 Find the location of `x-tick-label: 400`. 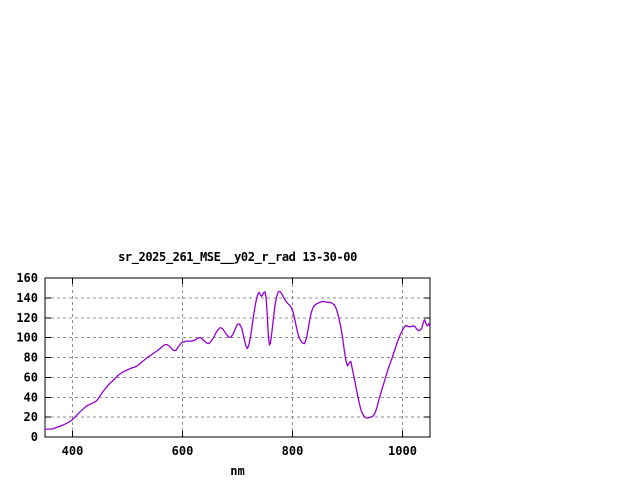

x-tick-label: 400 is located at coordinates (73, 451).